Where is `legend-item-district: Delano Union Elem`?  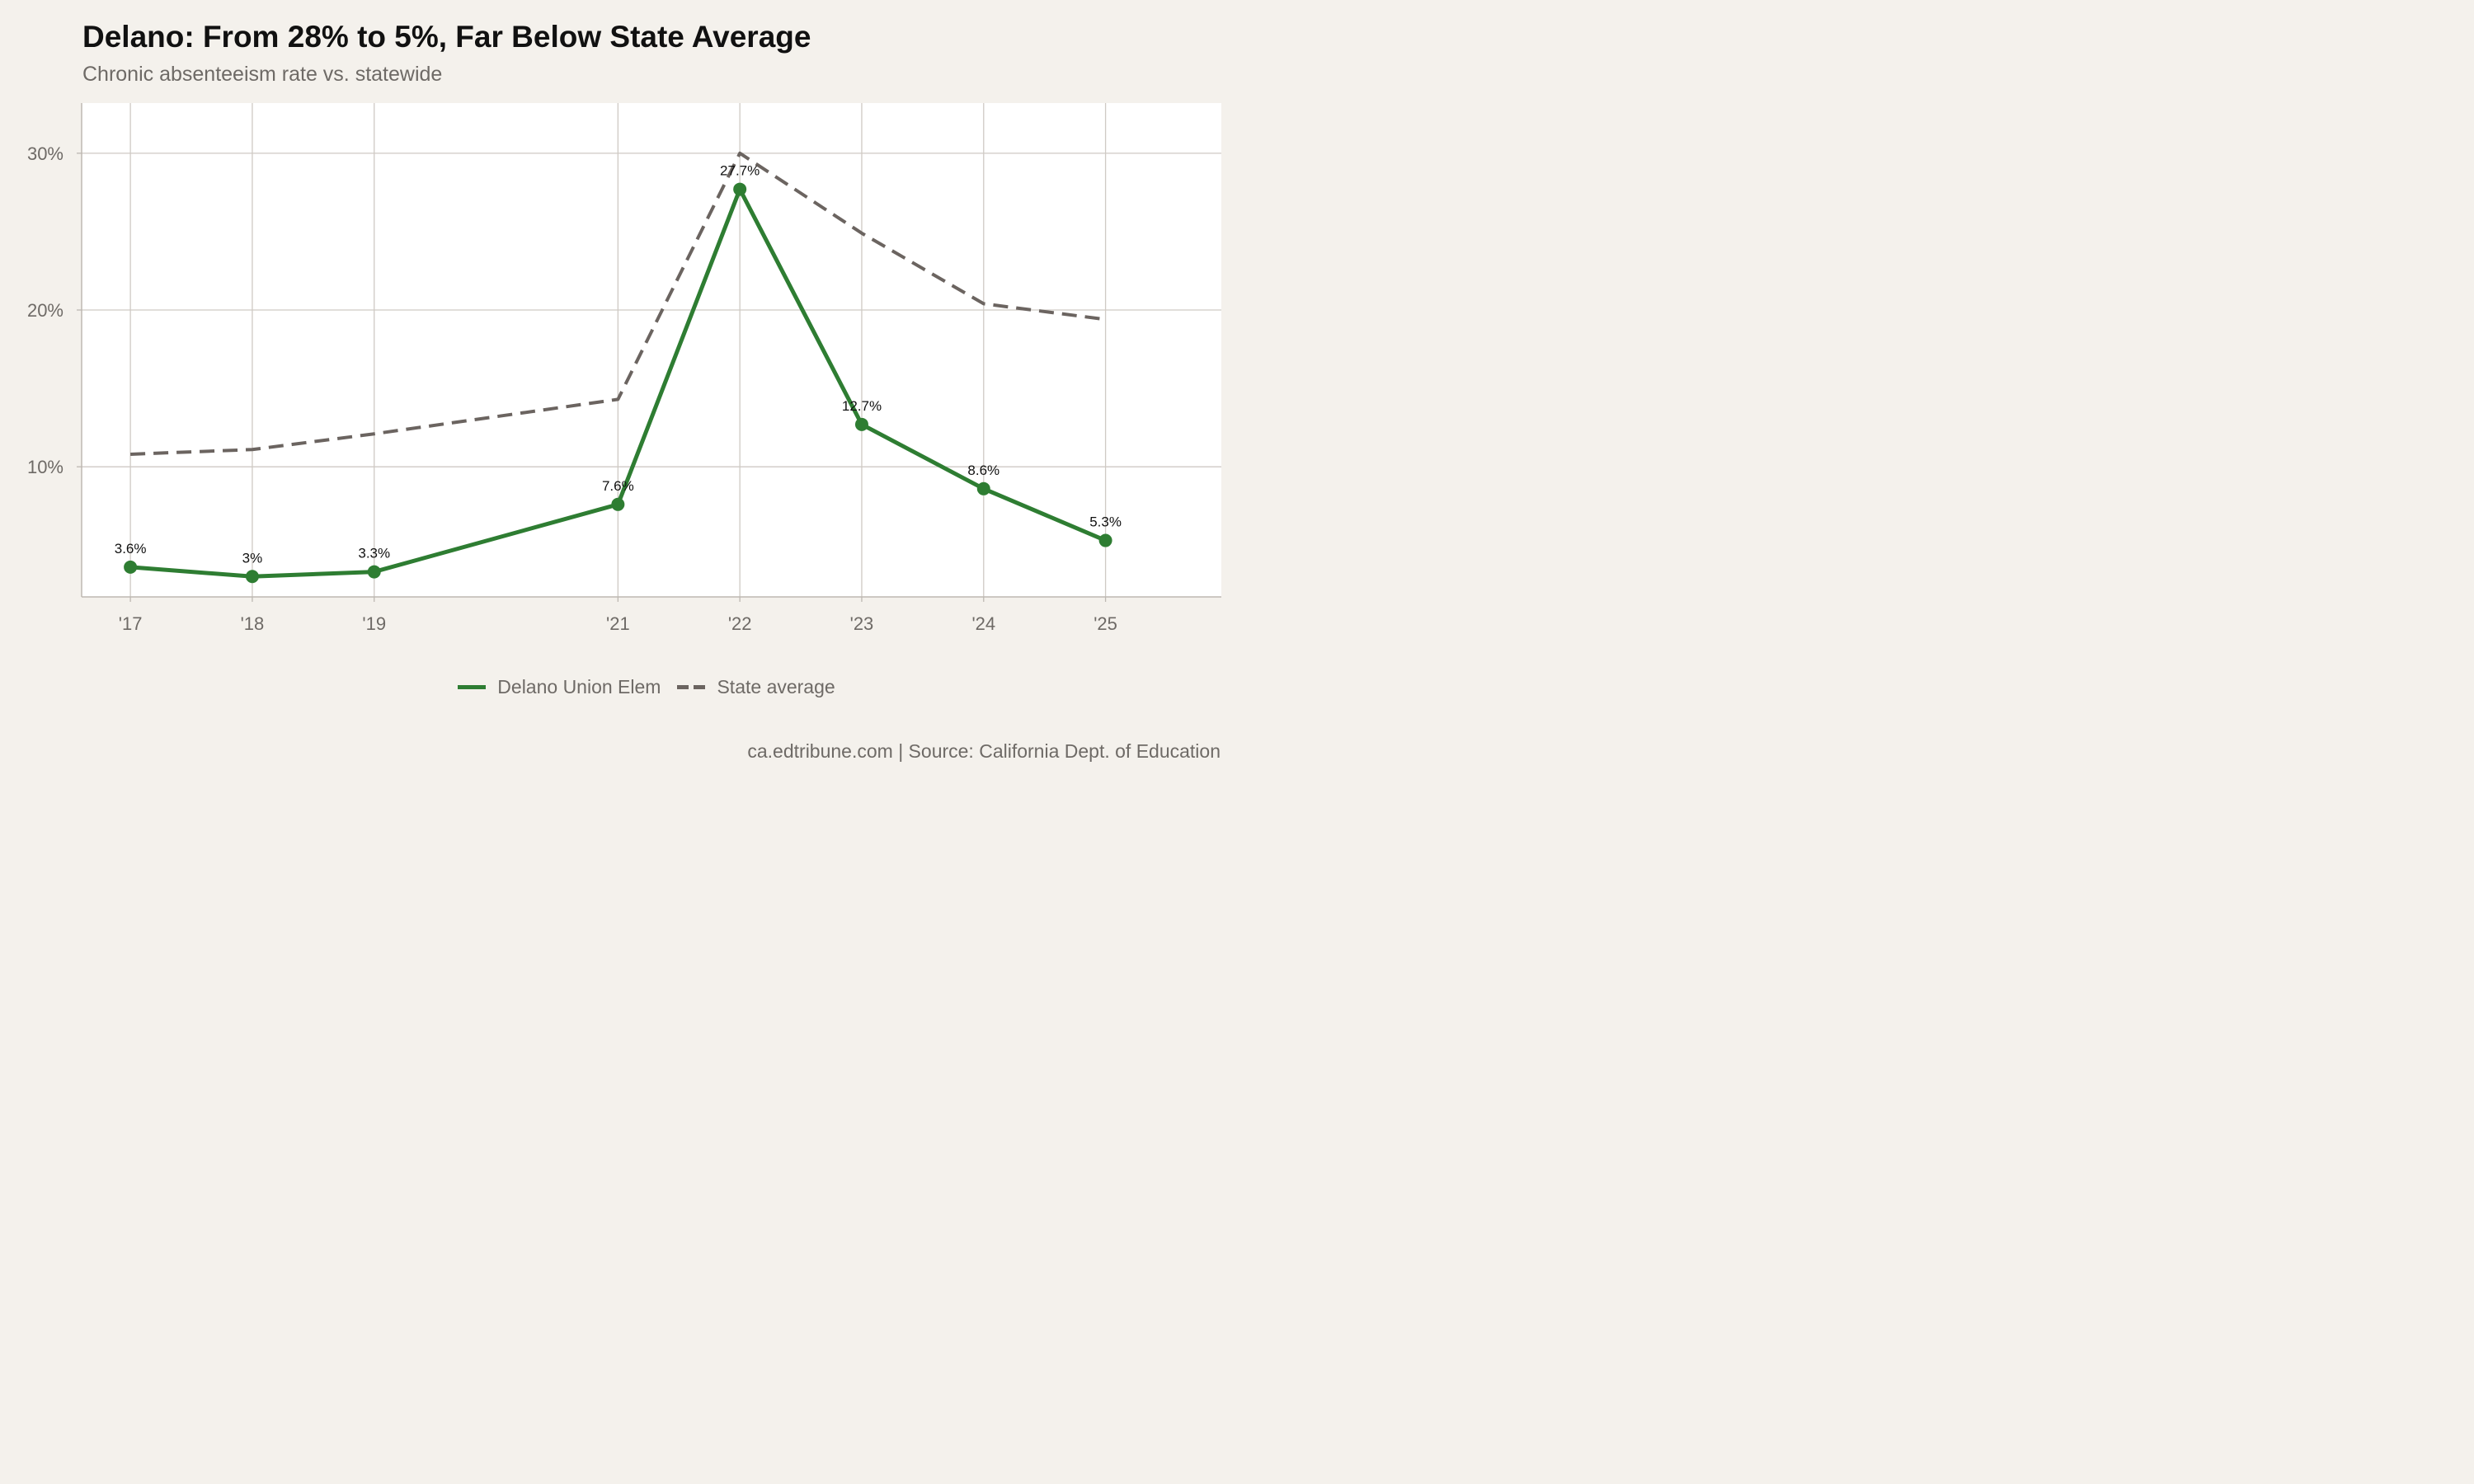 legend-item-district: Delano Union Elem is located at coordinates (559, 687).